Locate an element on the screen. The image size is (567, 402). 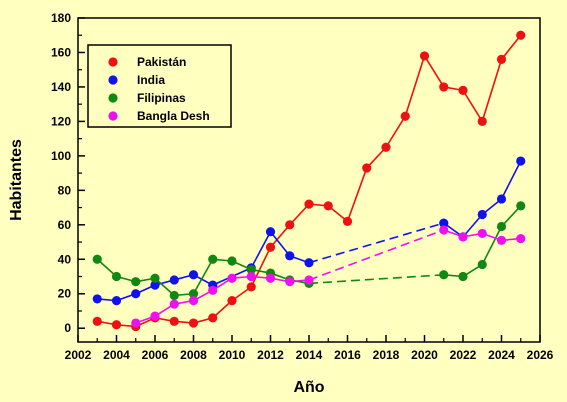
x-tick-label: 2026 is located at coordinates (540, 355).